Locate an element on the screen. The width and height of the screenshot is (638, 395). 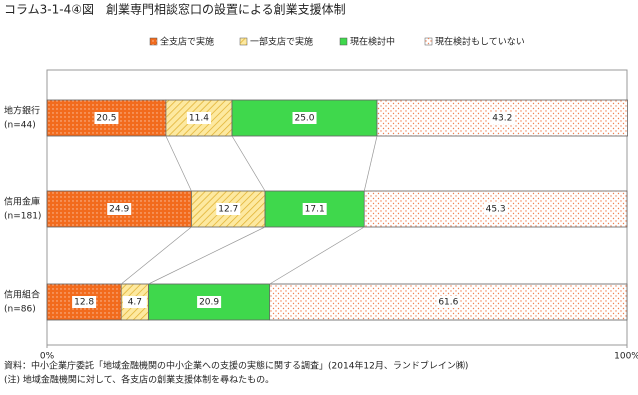
value-label: 4.7 is located at coordinates (135, 303).